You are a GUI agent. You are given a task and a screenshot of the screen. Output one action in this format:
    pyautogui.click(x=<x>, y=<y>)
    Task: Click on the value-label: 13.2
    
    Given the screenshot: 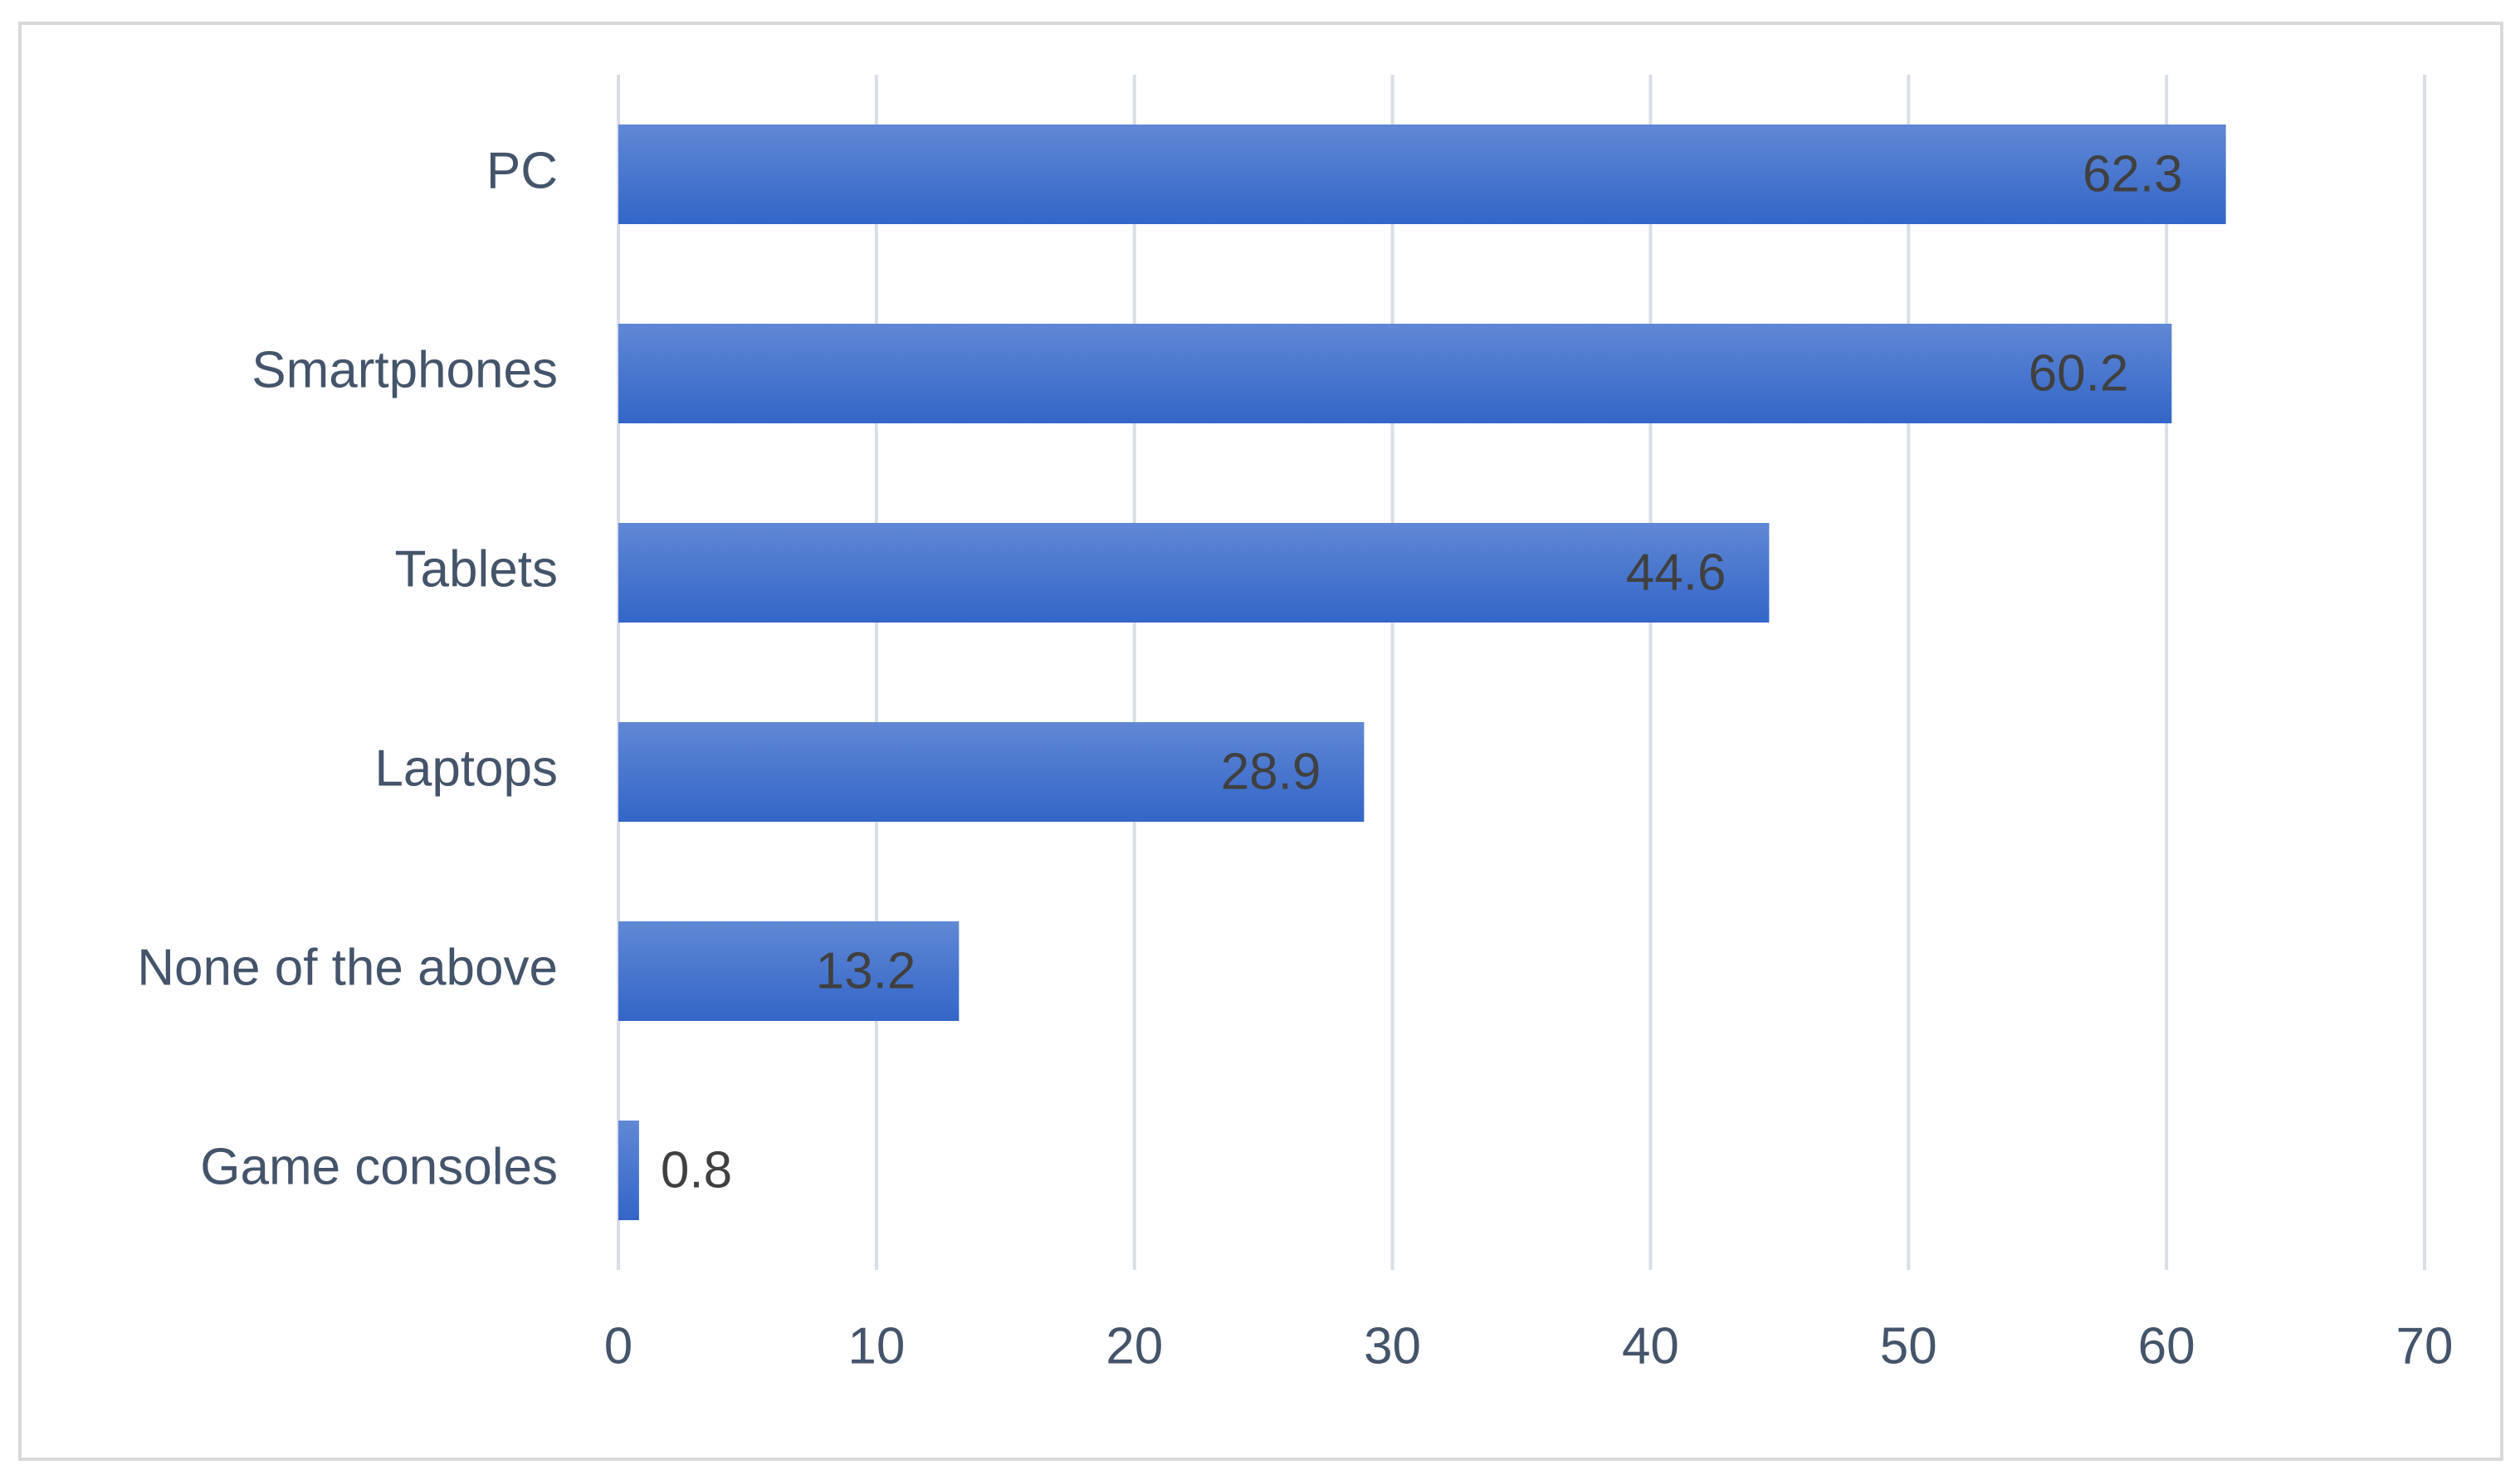 What is the action you would take?
    pyautogui.click(x=866, y=970)
    